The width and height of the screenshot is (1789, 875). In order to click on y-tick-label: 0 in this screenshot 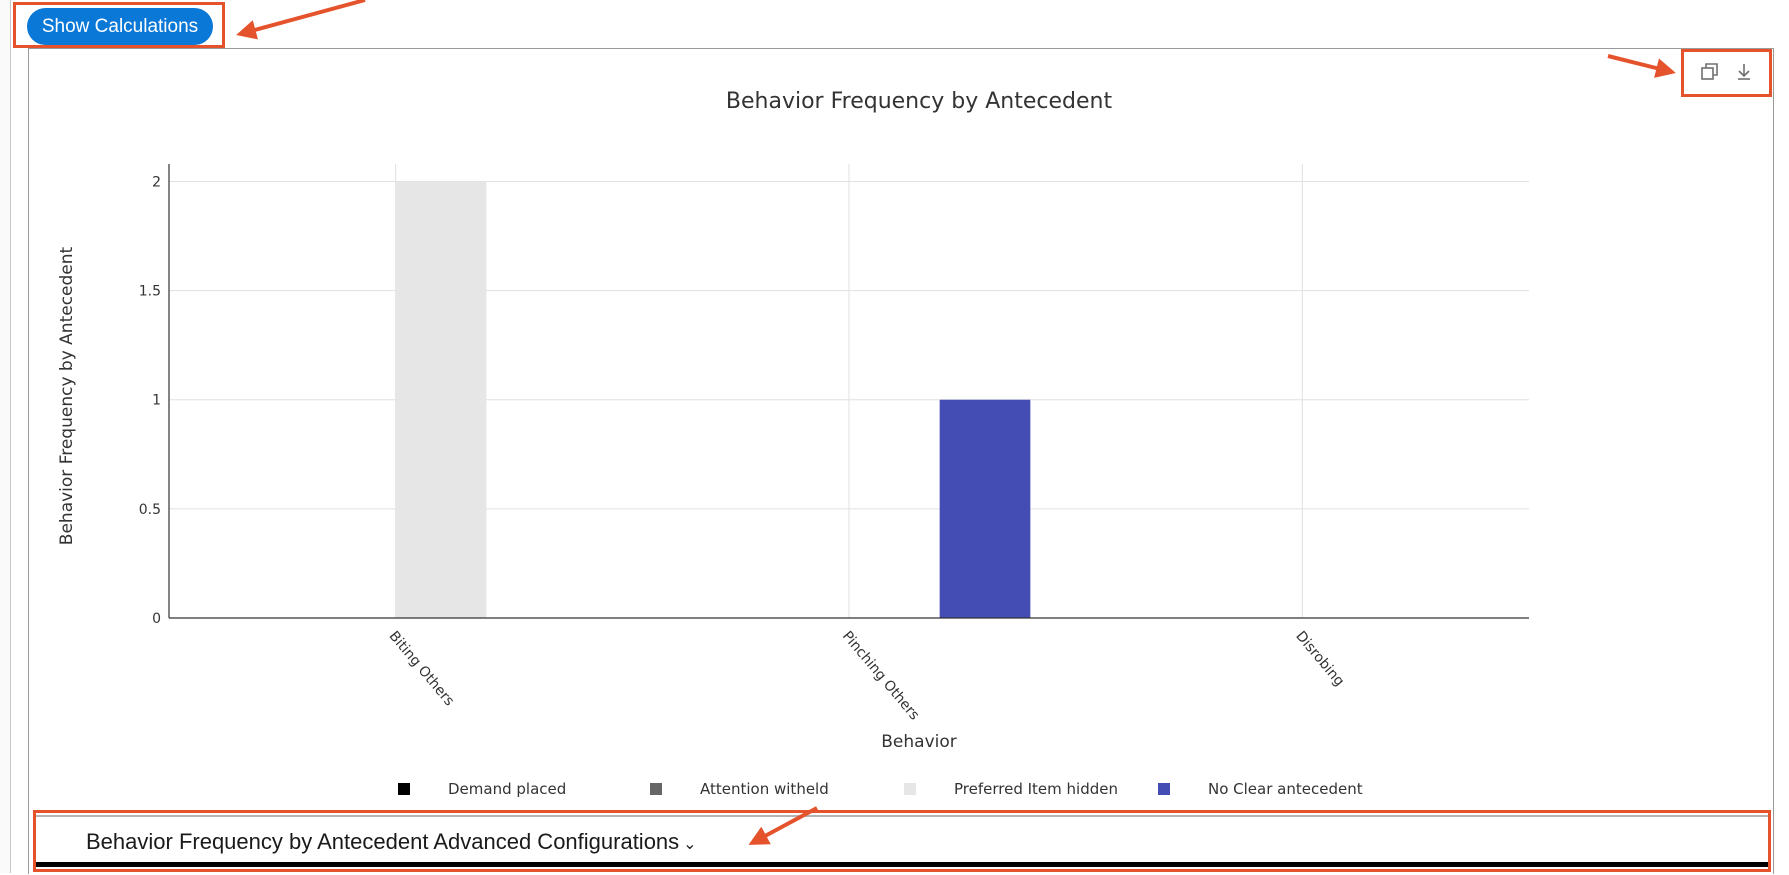, I will do `click(156, 619)`.